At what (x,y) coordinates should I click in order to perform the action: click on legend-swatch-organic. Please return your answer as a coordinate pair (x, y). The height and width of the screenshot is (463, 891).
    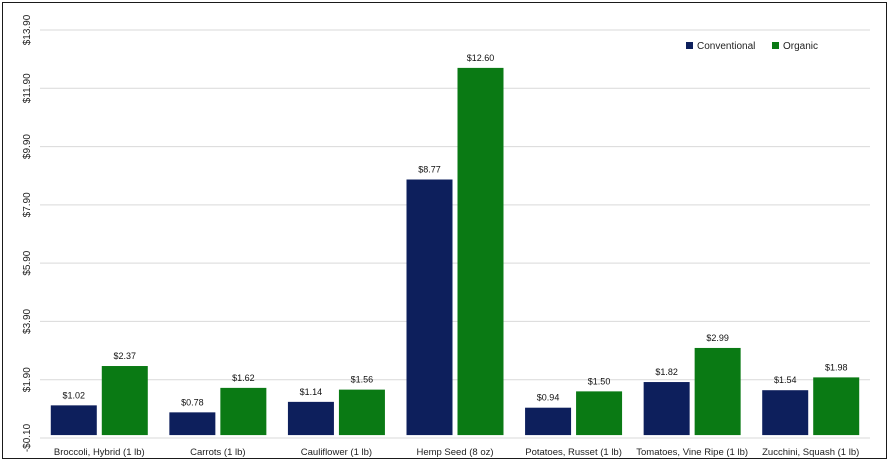
    Looking at the image, I should click on (775, 45).